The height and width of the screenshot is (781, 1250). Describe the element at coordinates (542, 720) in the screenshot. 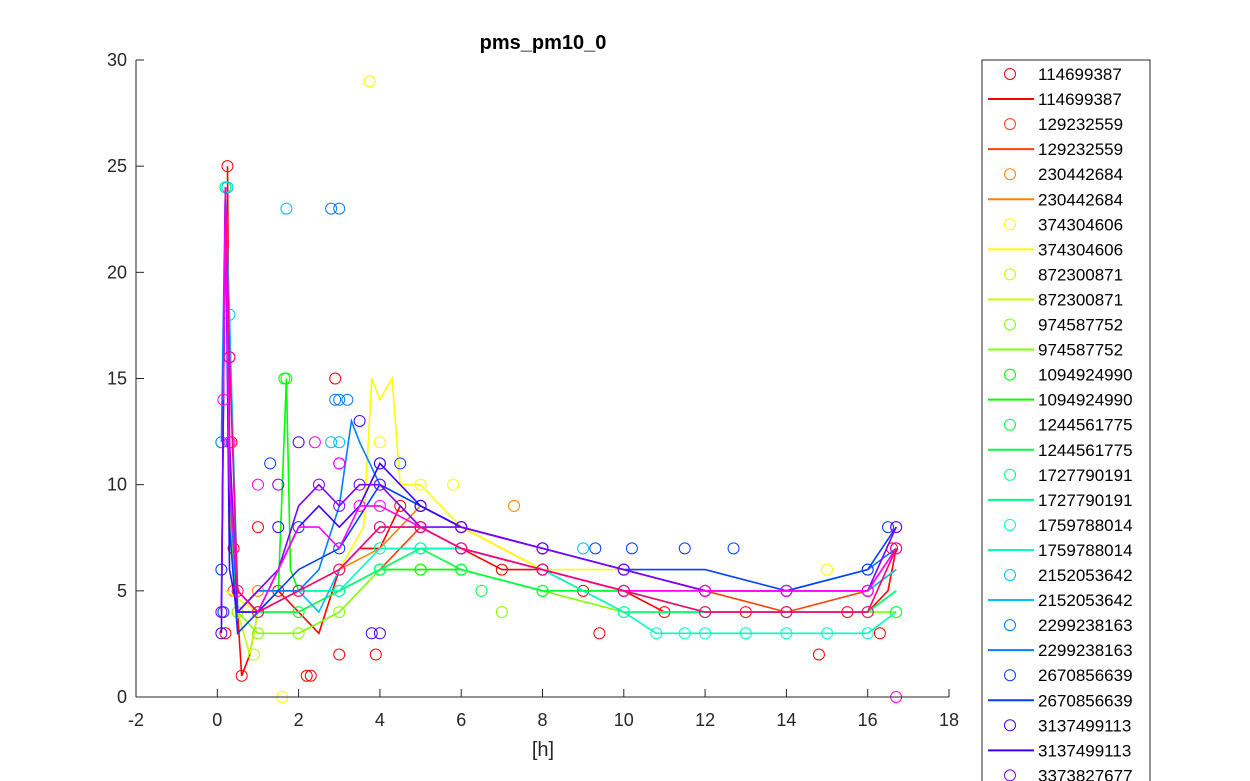

I see `x-tick-label: 8` at that location.